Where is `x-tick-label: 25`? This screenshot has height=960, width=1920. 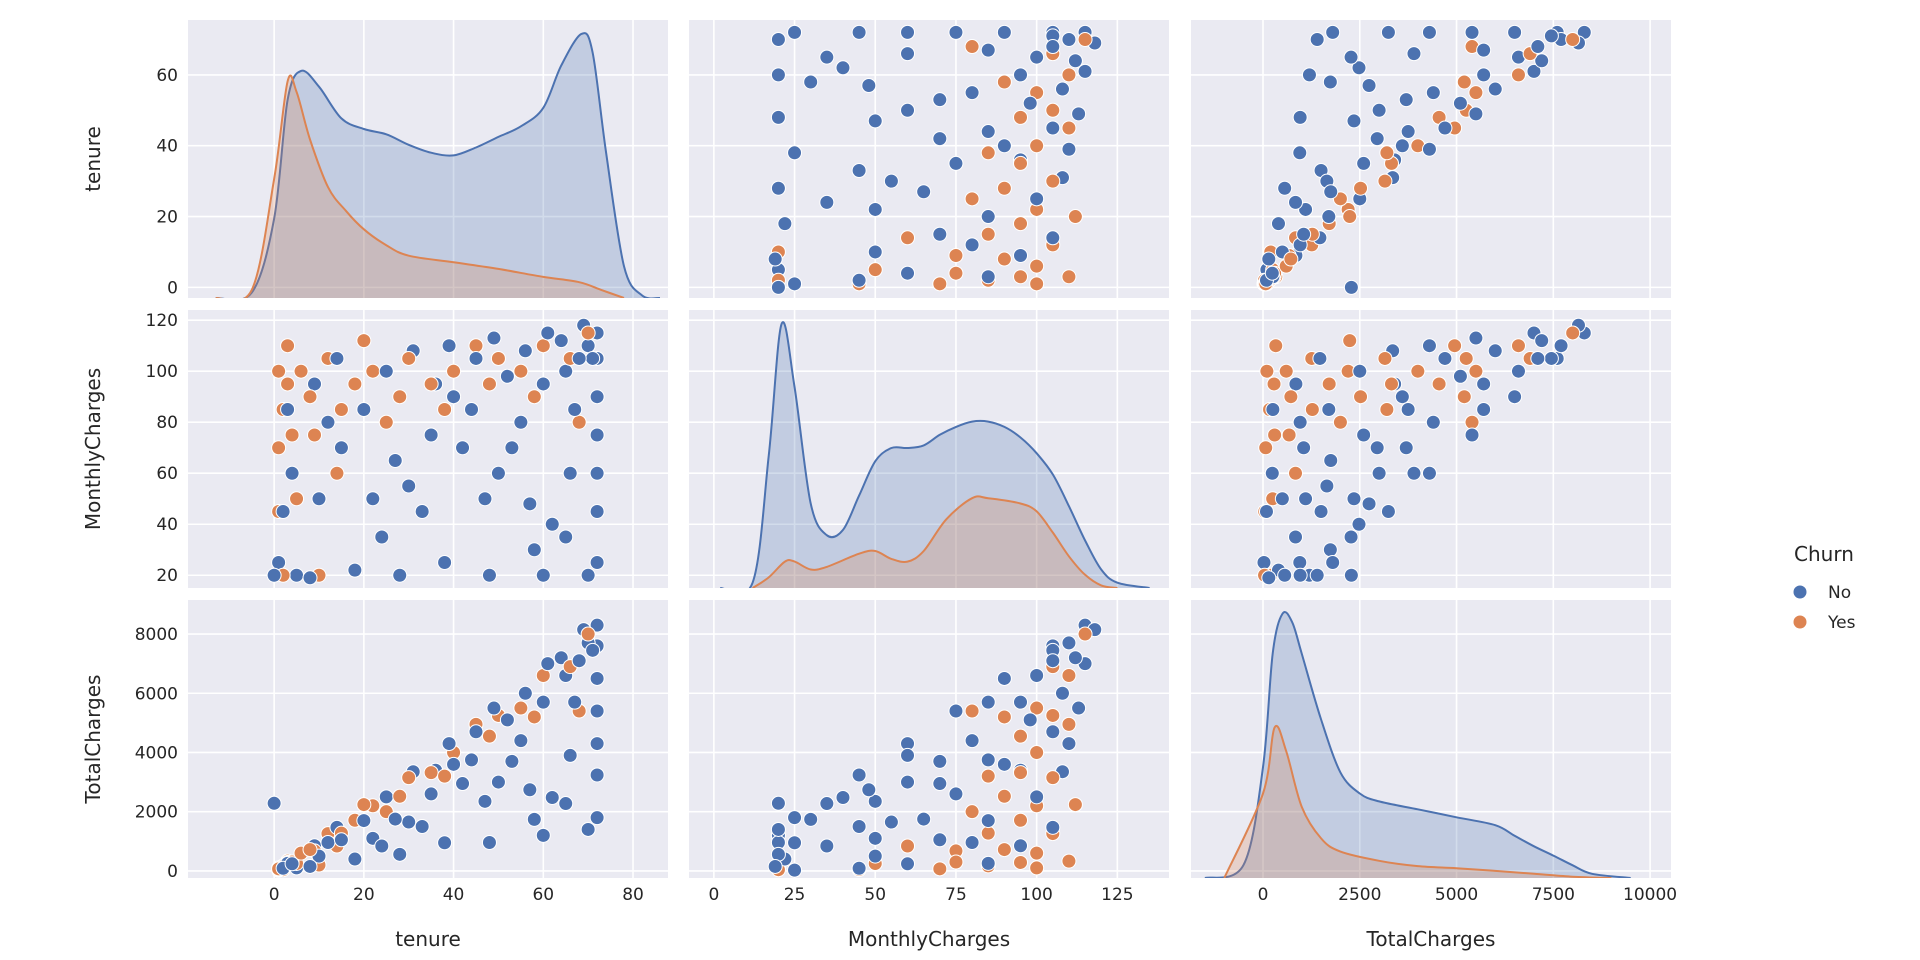
x-tick-label: 25 is located at coordinates (795, 895).